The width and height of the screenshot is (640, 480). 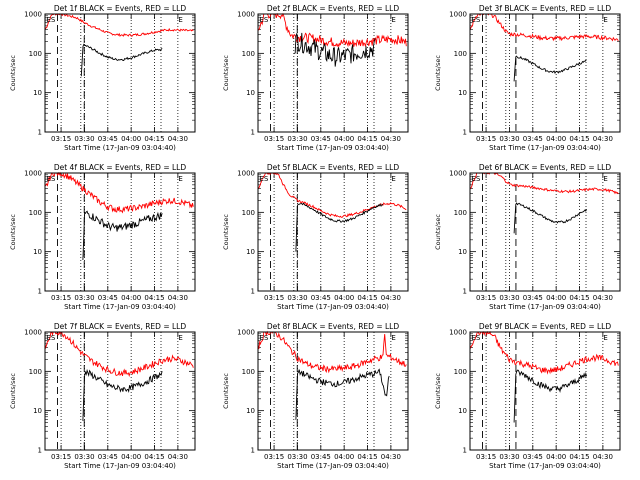 What do you see at coordinates (333, 326) in the screenshot?
I see `panel-title: Det 8f BLACK = Events, RED = LLD` at bounding box center [333, 326].